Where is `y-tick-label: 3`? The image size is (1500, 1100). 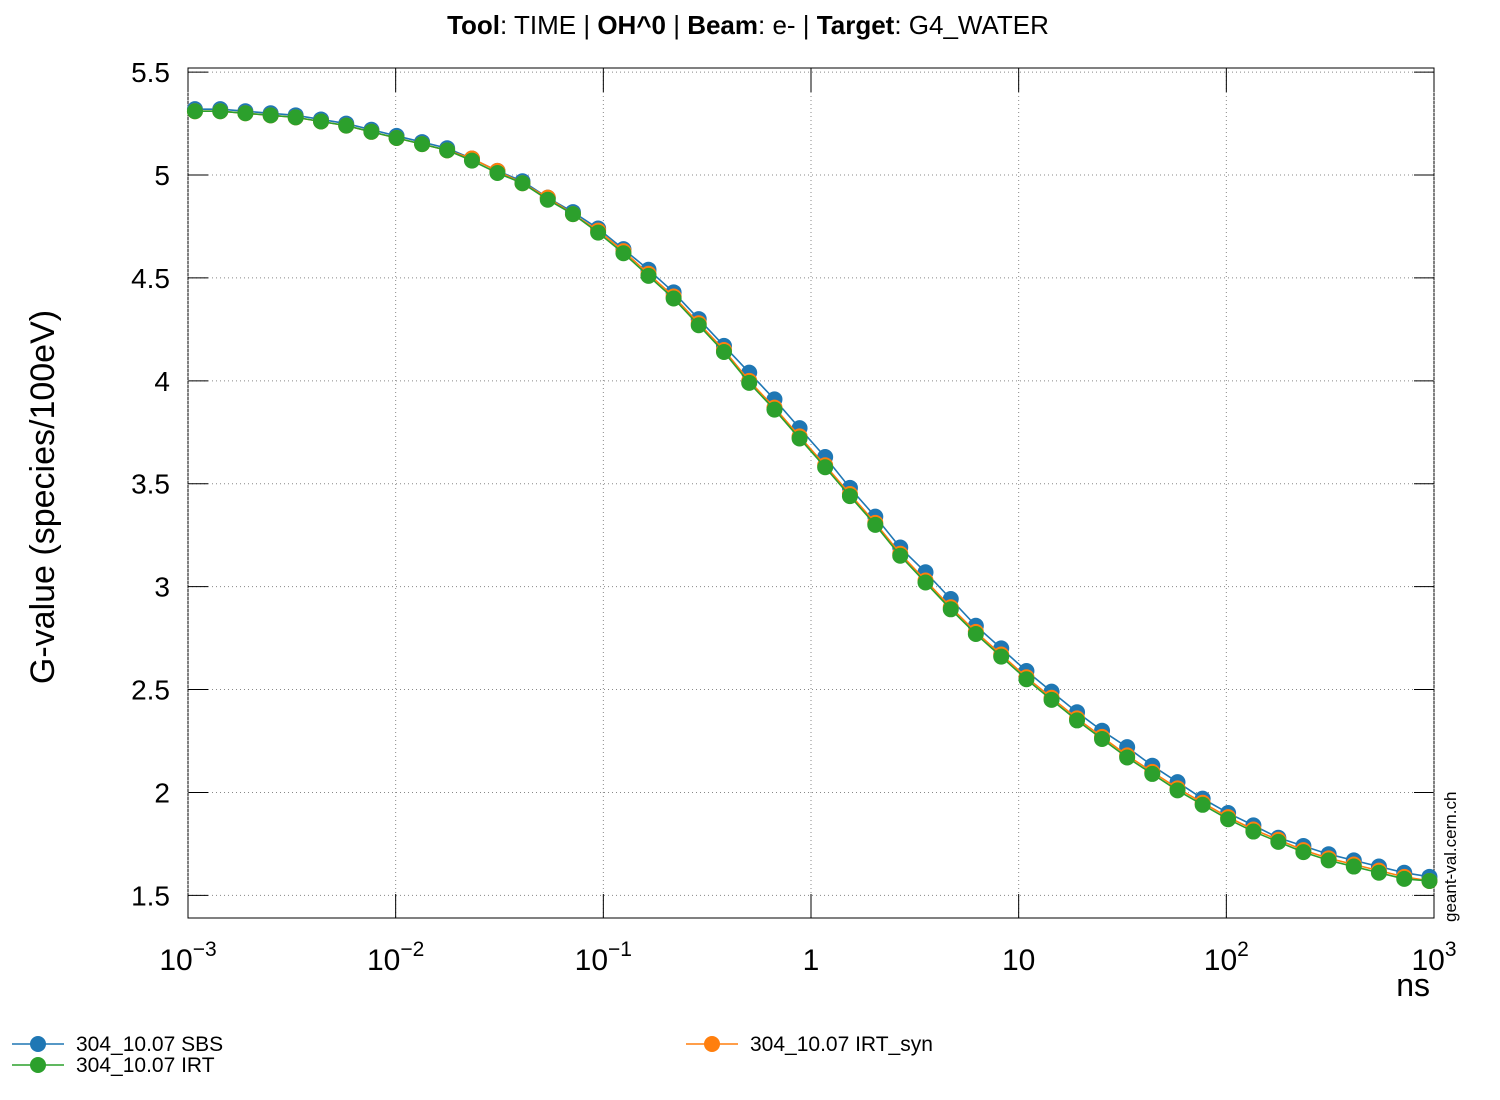 y-tick-label: 3 is located at coordinates (162, 587).